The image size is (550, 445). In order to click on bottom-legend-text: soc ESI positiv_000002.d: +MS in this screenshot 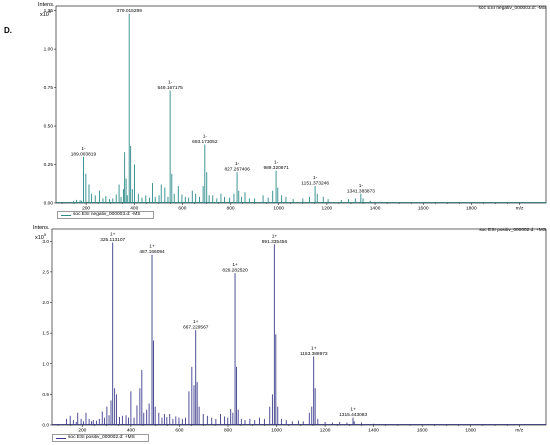, I will do `click(101, 437)`.